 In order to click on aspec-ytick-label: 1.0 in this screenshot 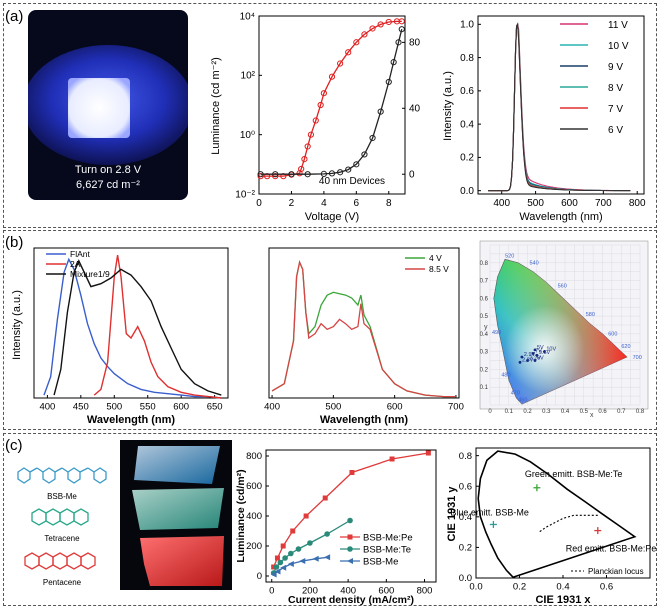, I will do `click(467, 25)`.